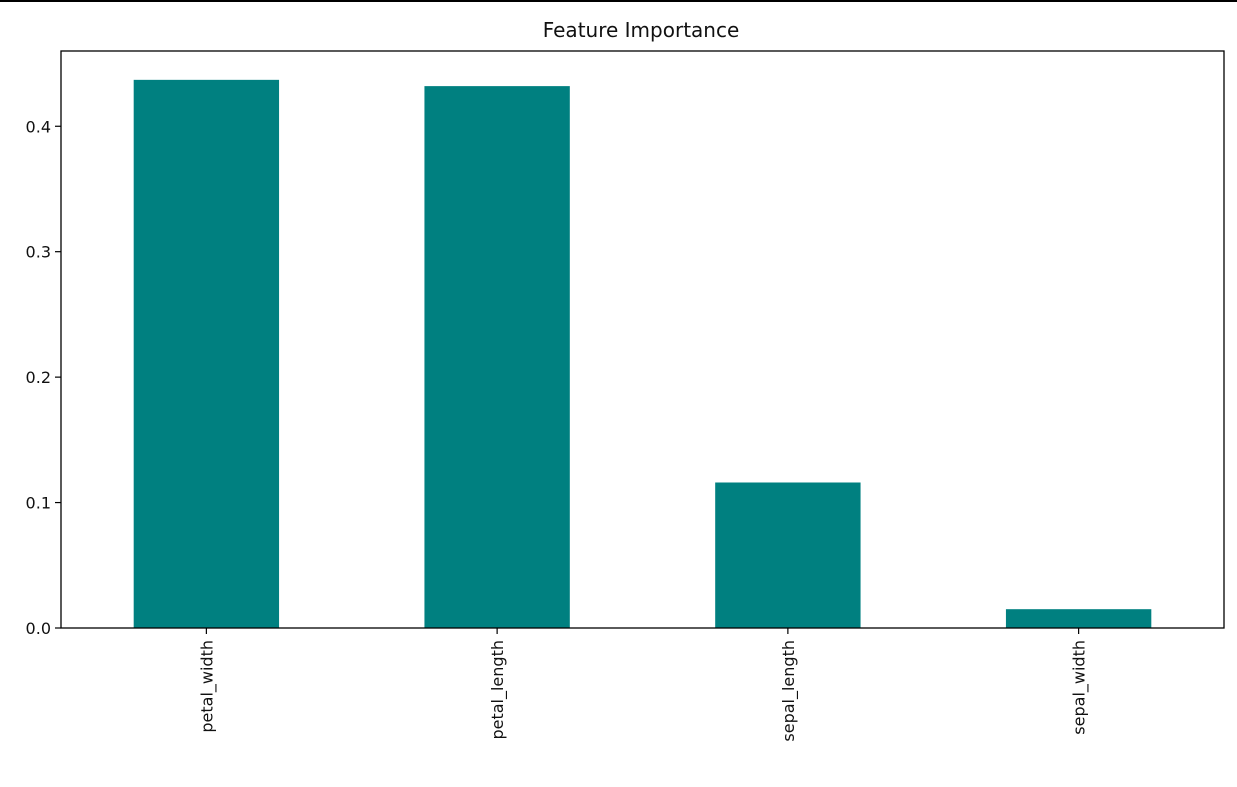  I want to click on y-axis: 0.0 0.1 0.2 0.3 0.4, so click(43, 377).